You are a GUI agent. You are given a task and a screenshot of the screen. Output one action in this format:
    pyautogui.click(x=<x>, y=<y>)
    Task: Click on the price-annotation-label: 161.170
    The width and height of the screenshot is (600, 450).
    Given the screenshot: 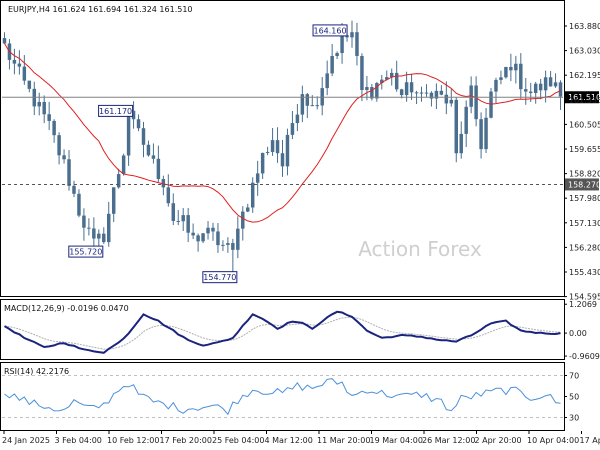 What is the action you would take?
    pyautogui.click(x=115, y=111)
    